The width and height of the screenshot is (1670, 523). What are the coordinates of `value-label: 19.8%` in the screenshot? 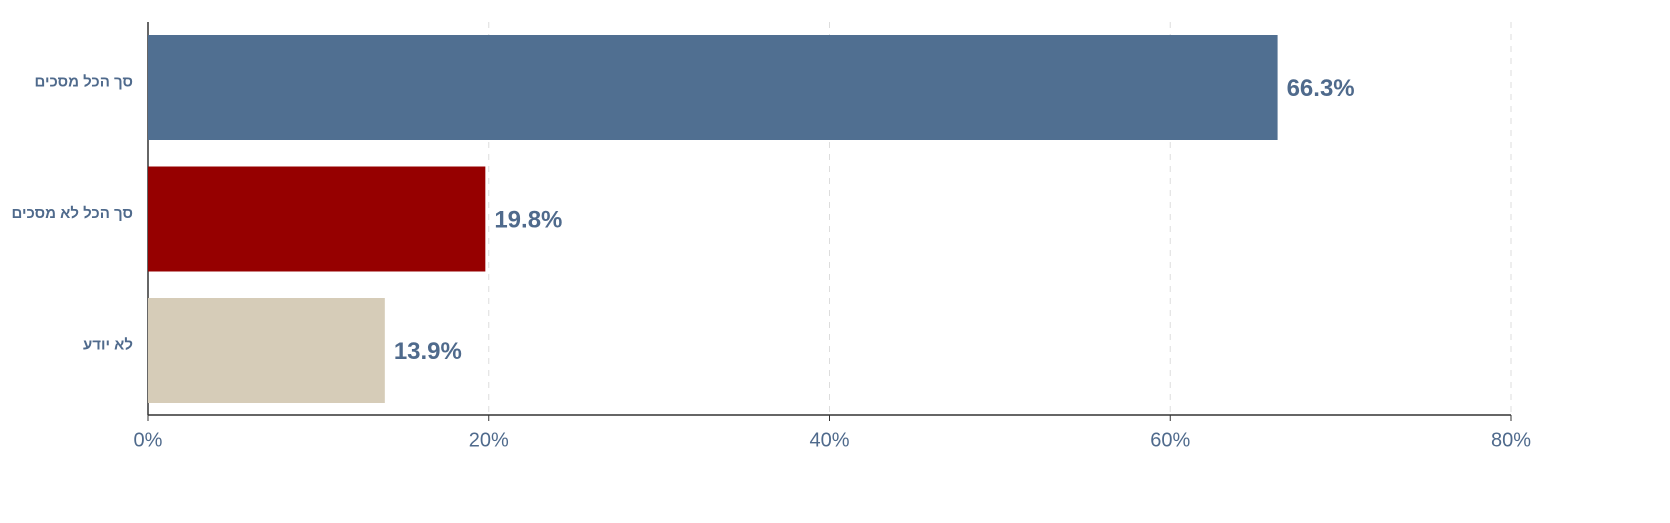 It's located at (528, 219).